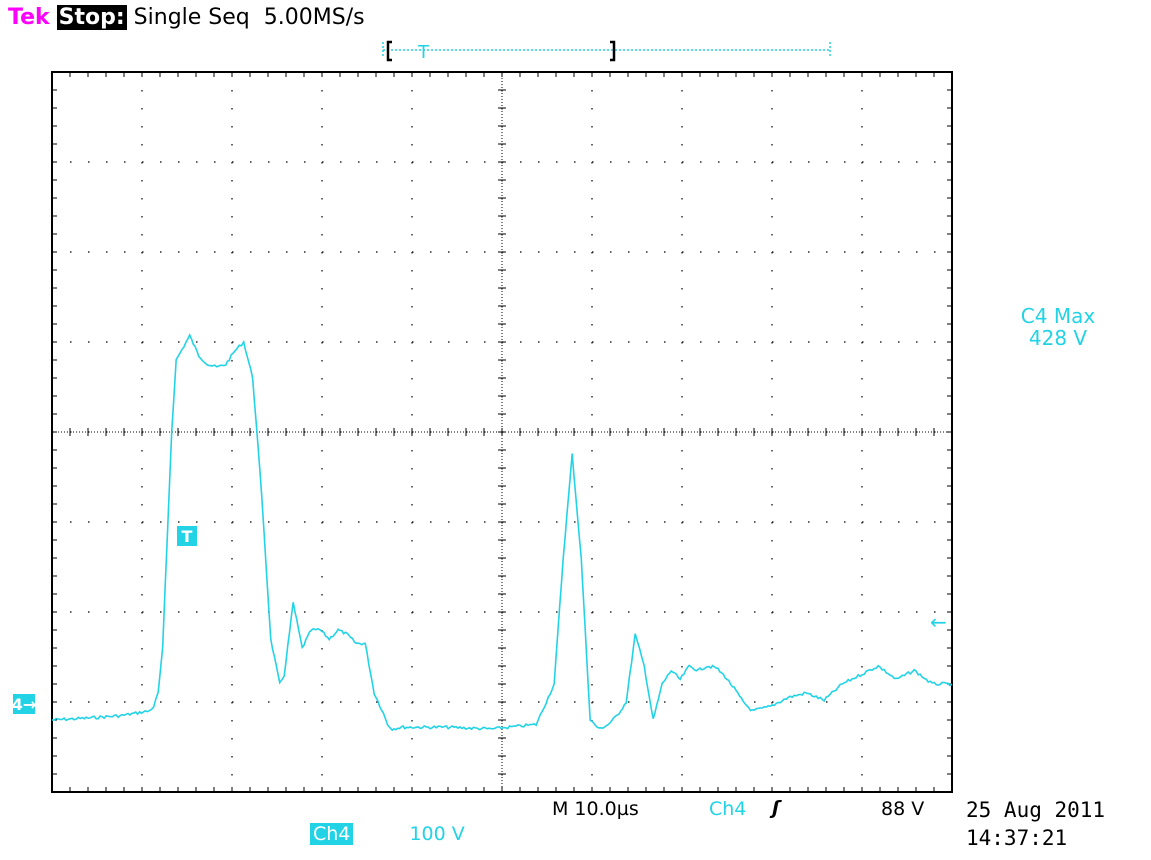 This screenshot has width=1151, height=860. Describe the element at coordinates (938, 622) in the screenshot. I see `trigger-level-arrow: ←` at that location.